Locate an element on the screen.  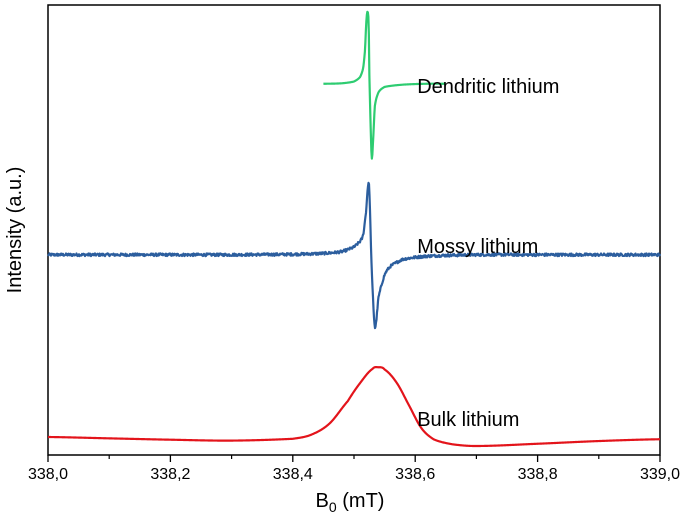
x-axis-title-main: B is located at coordinates (322, 501).